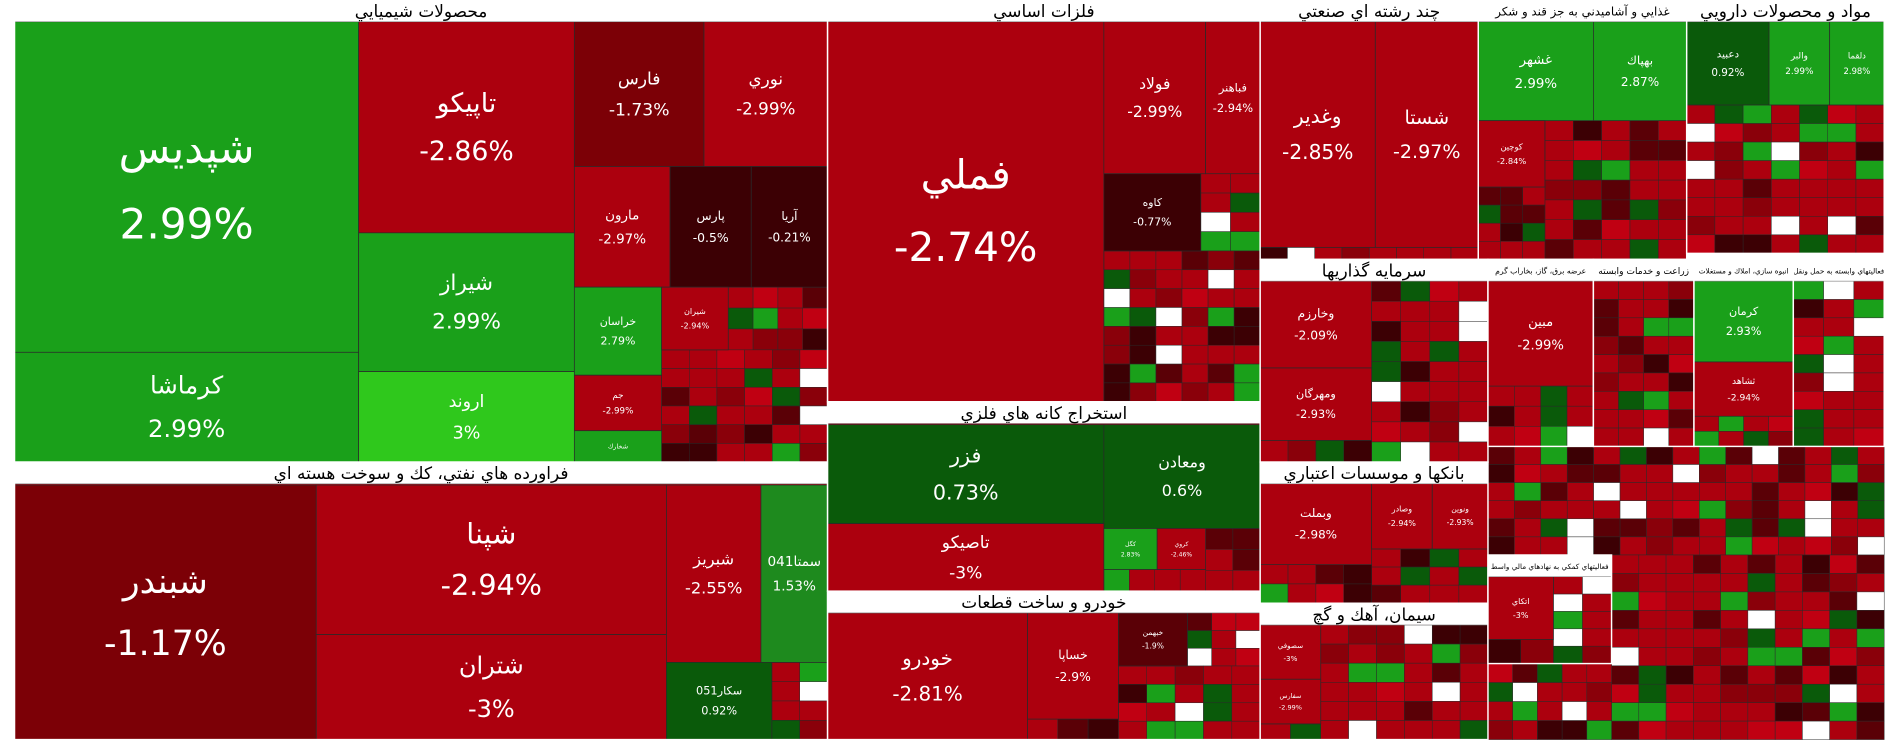 The image size is (1900, 748). I want to click on stock-change: 2.99%, so click(466, 322).